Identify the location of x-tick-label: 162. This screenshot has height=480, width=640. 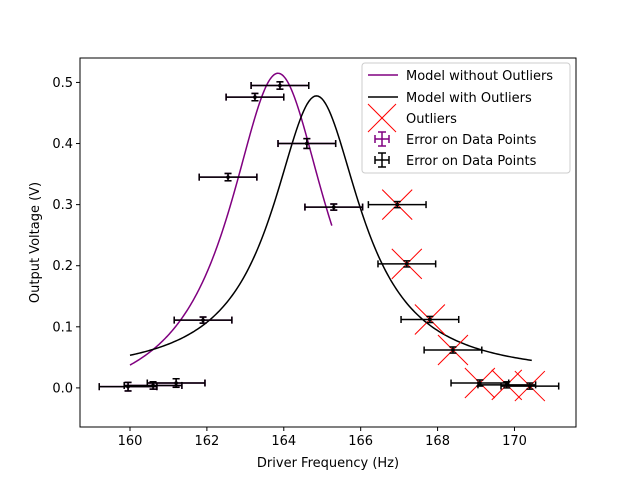
(206, 441).